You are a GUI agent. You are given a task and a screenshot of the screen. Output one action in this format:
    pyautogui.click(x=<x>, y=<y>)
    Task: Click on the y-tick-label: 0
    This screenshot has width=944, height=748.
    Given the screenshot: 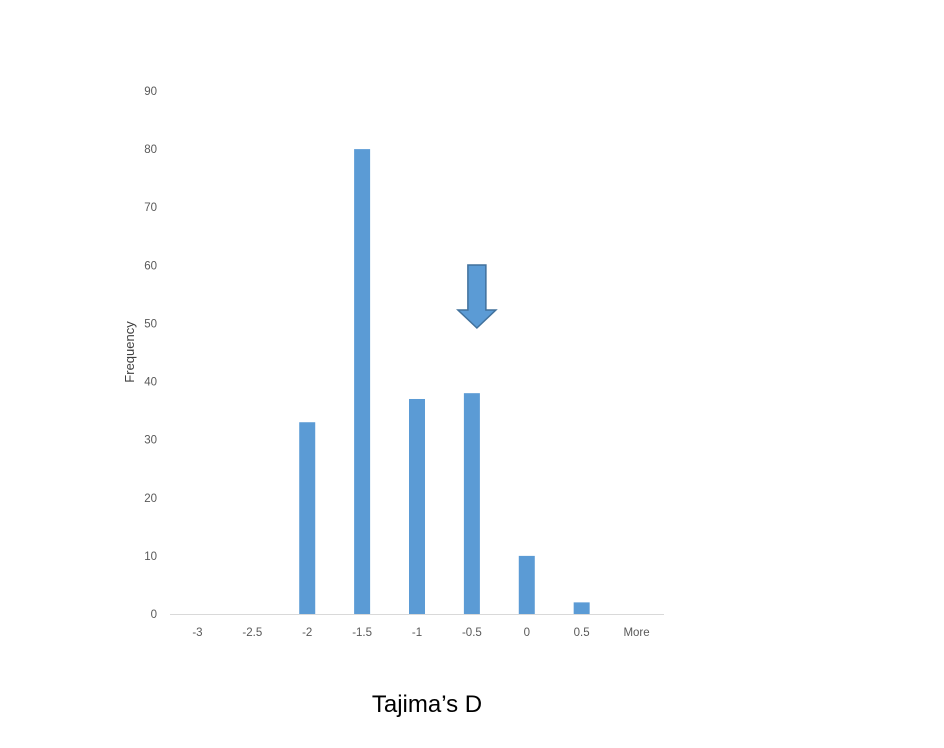 What is the action you would take?
    pyautogui.click(x=154, y=615)
    